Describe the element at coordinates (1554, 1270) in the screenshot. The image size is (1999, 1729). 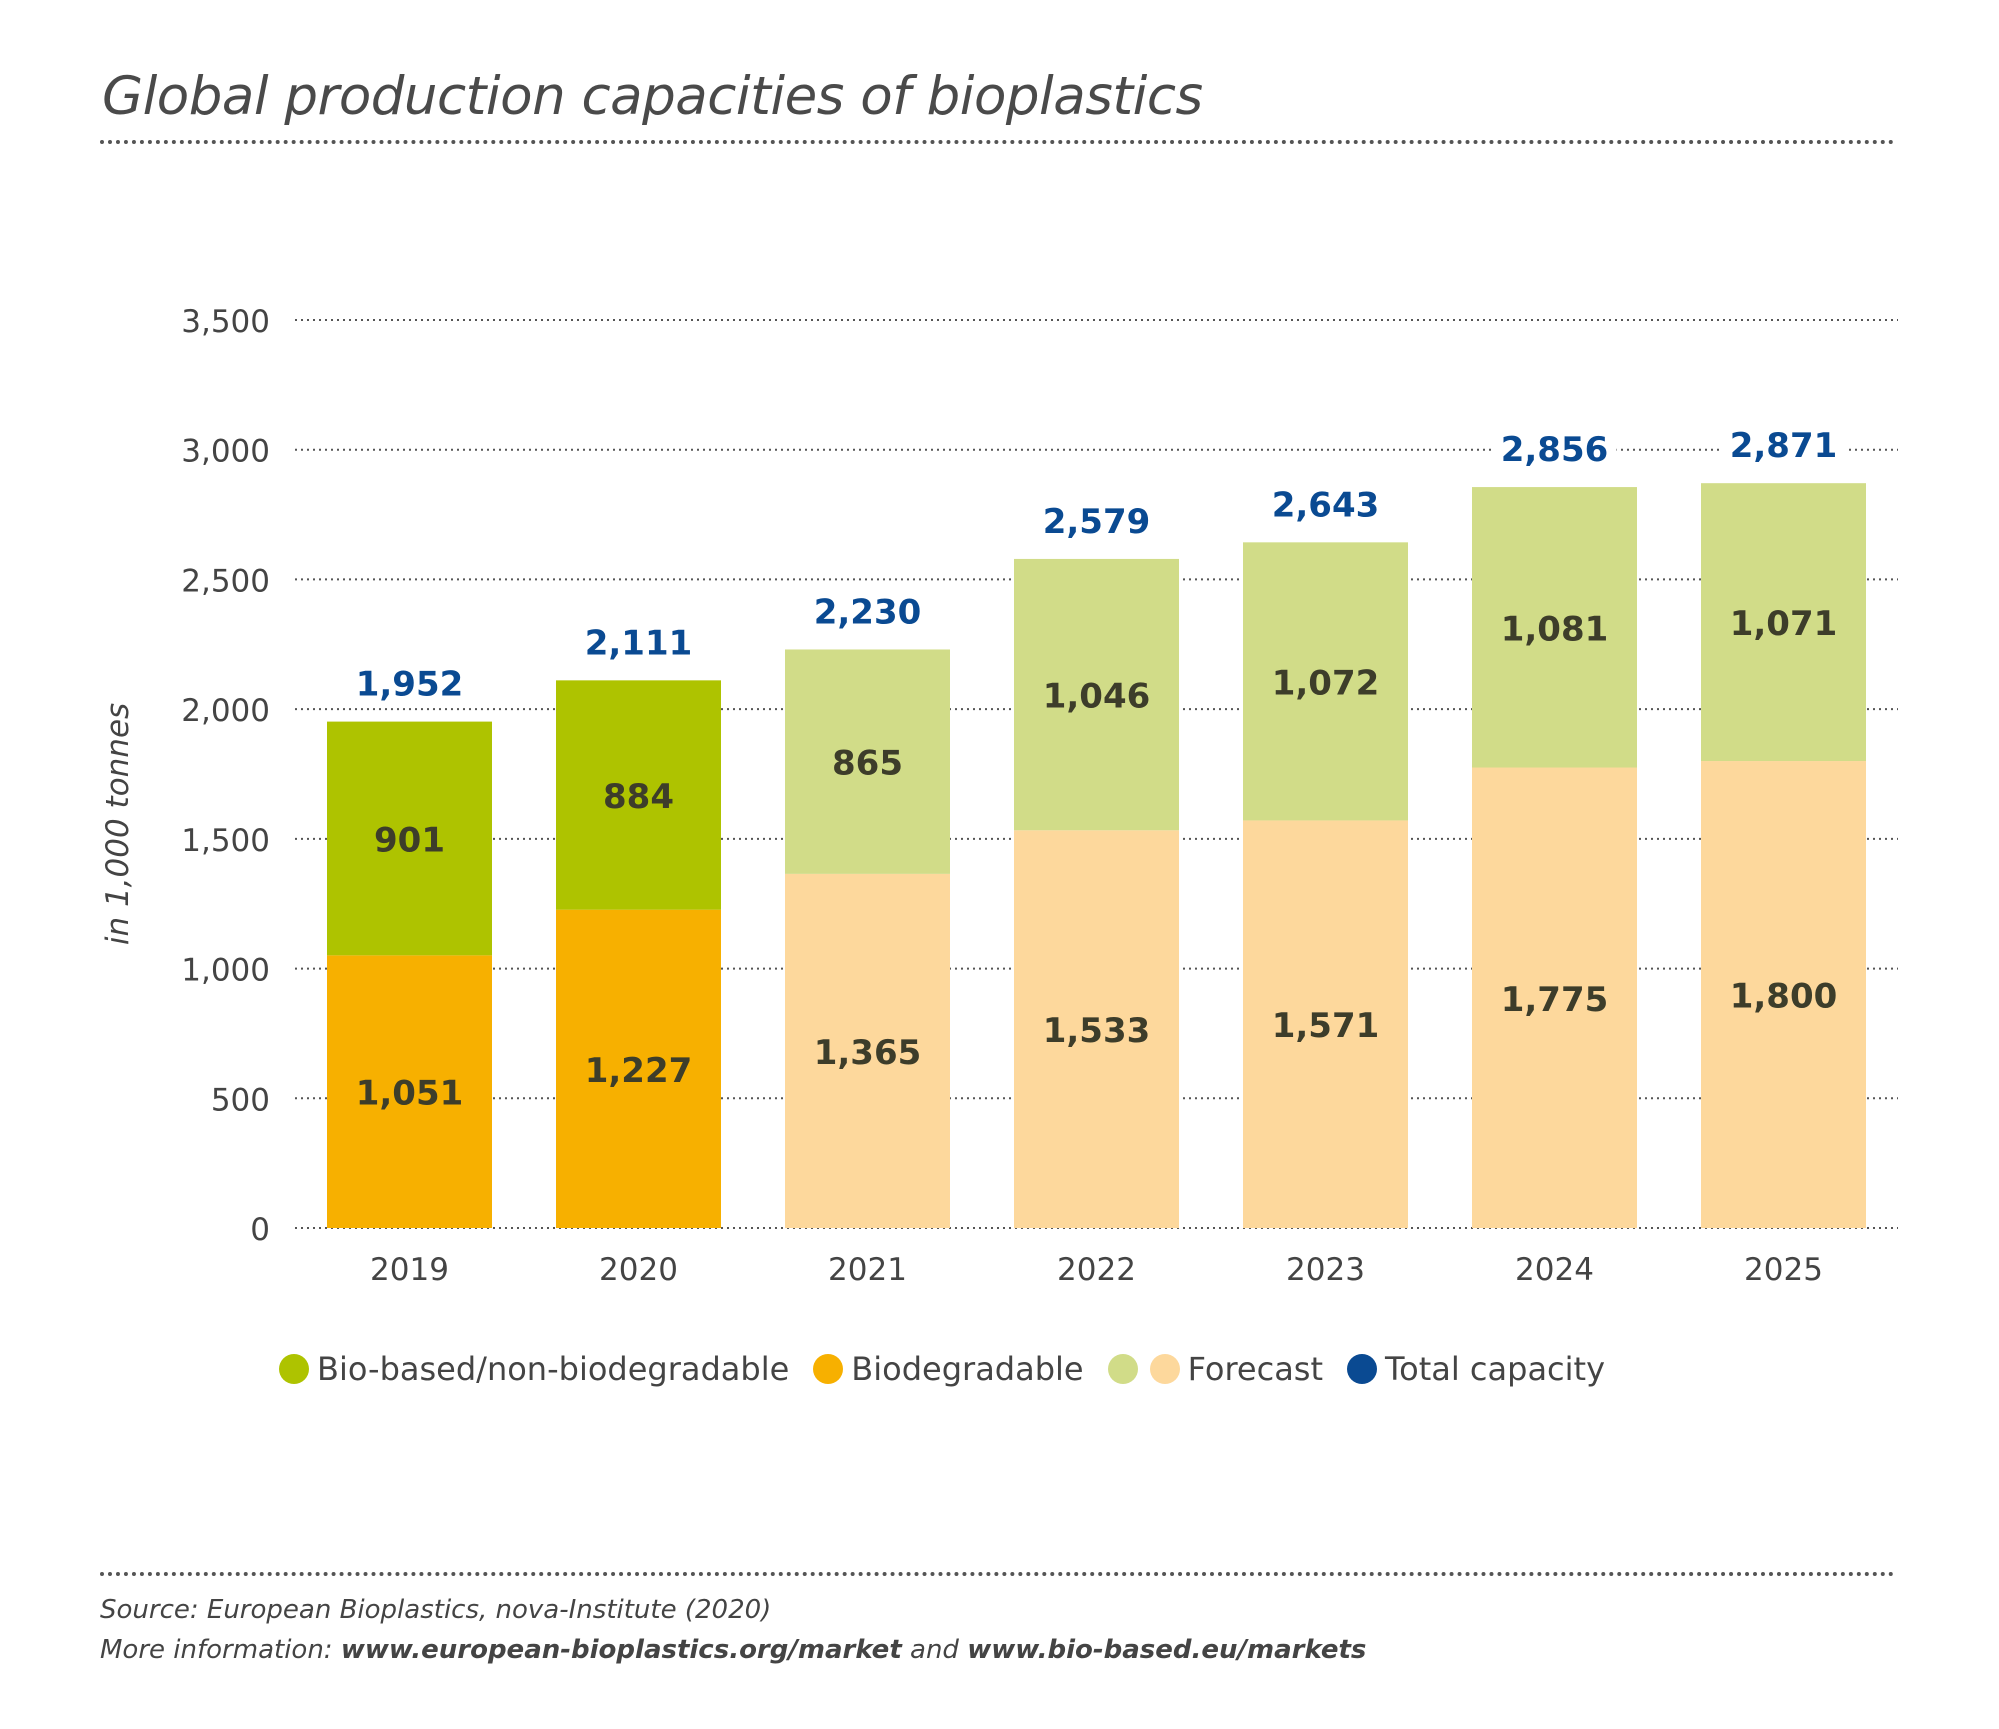
I see `x-tick-label: 2024` at that location.